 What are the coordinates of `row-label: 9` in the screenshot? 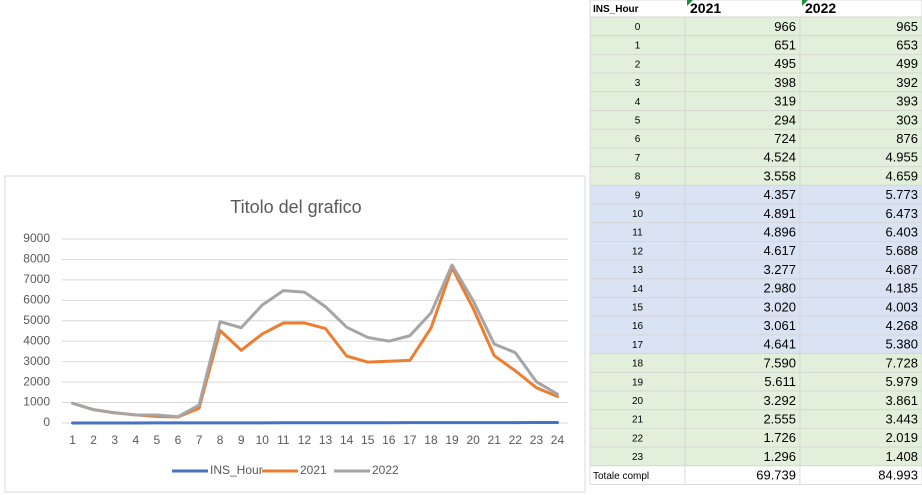 It's located at (638, 195).